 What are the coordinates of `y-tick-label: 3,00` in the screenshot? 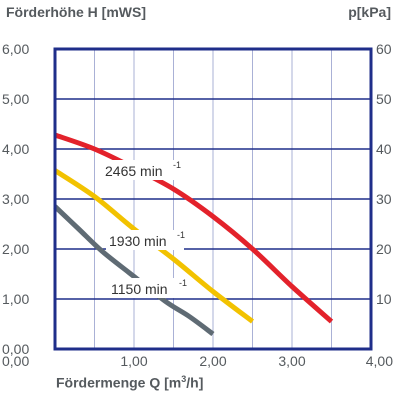 It's located at (15, 199).